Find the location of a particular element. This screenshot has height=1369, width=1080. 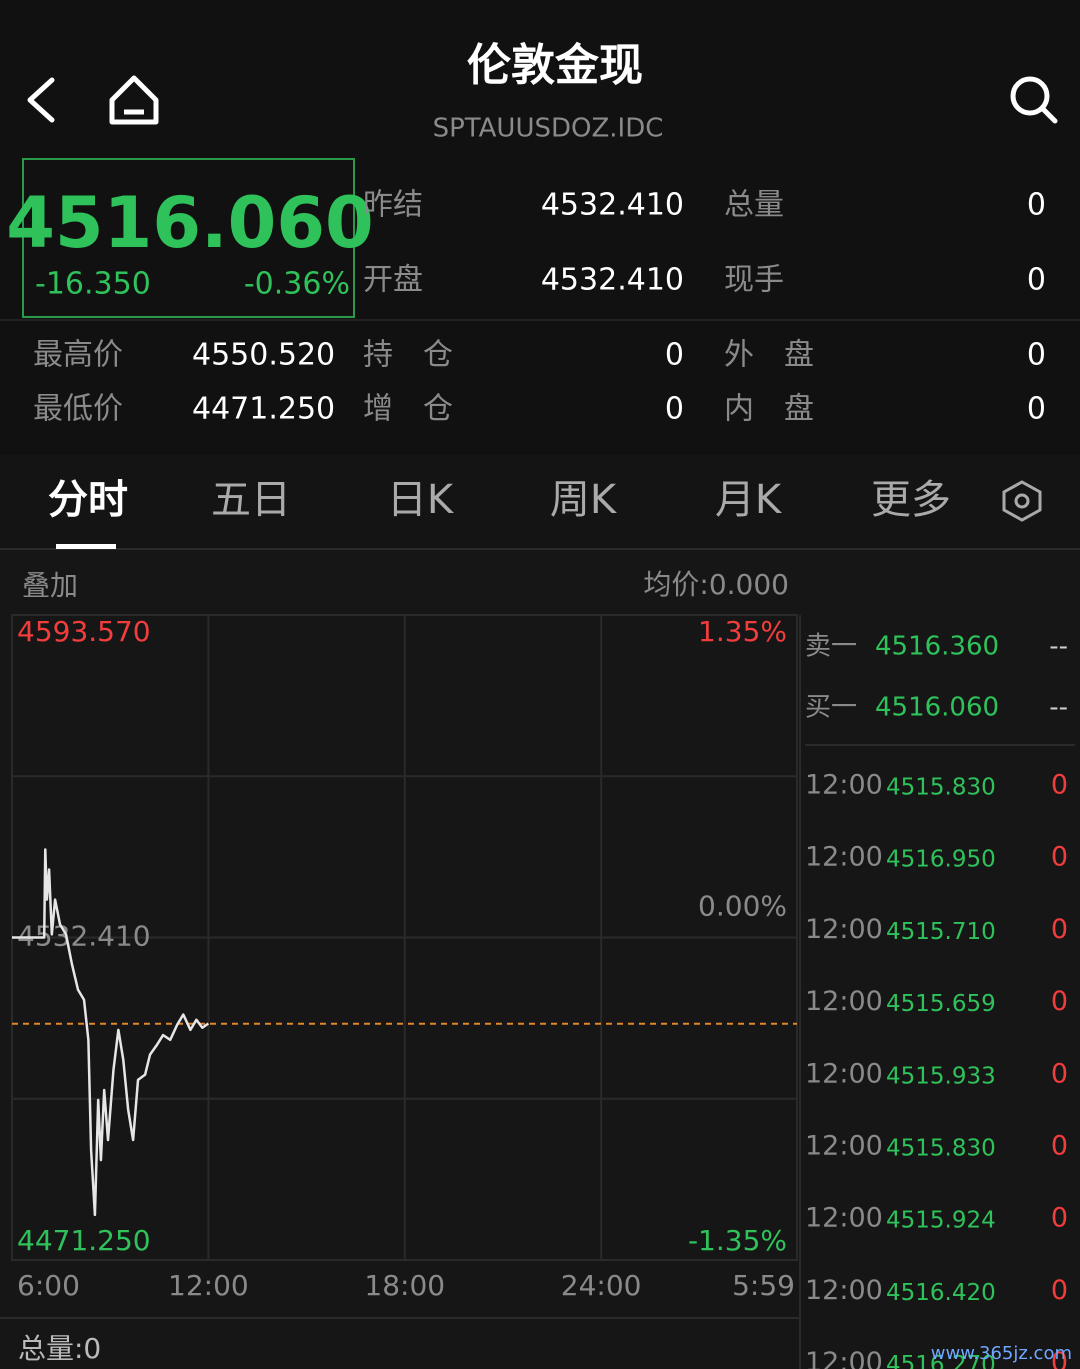

stat-value: 4471.250 is located at coordinates (263, 409).